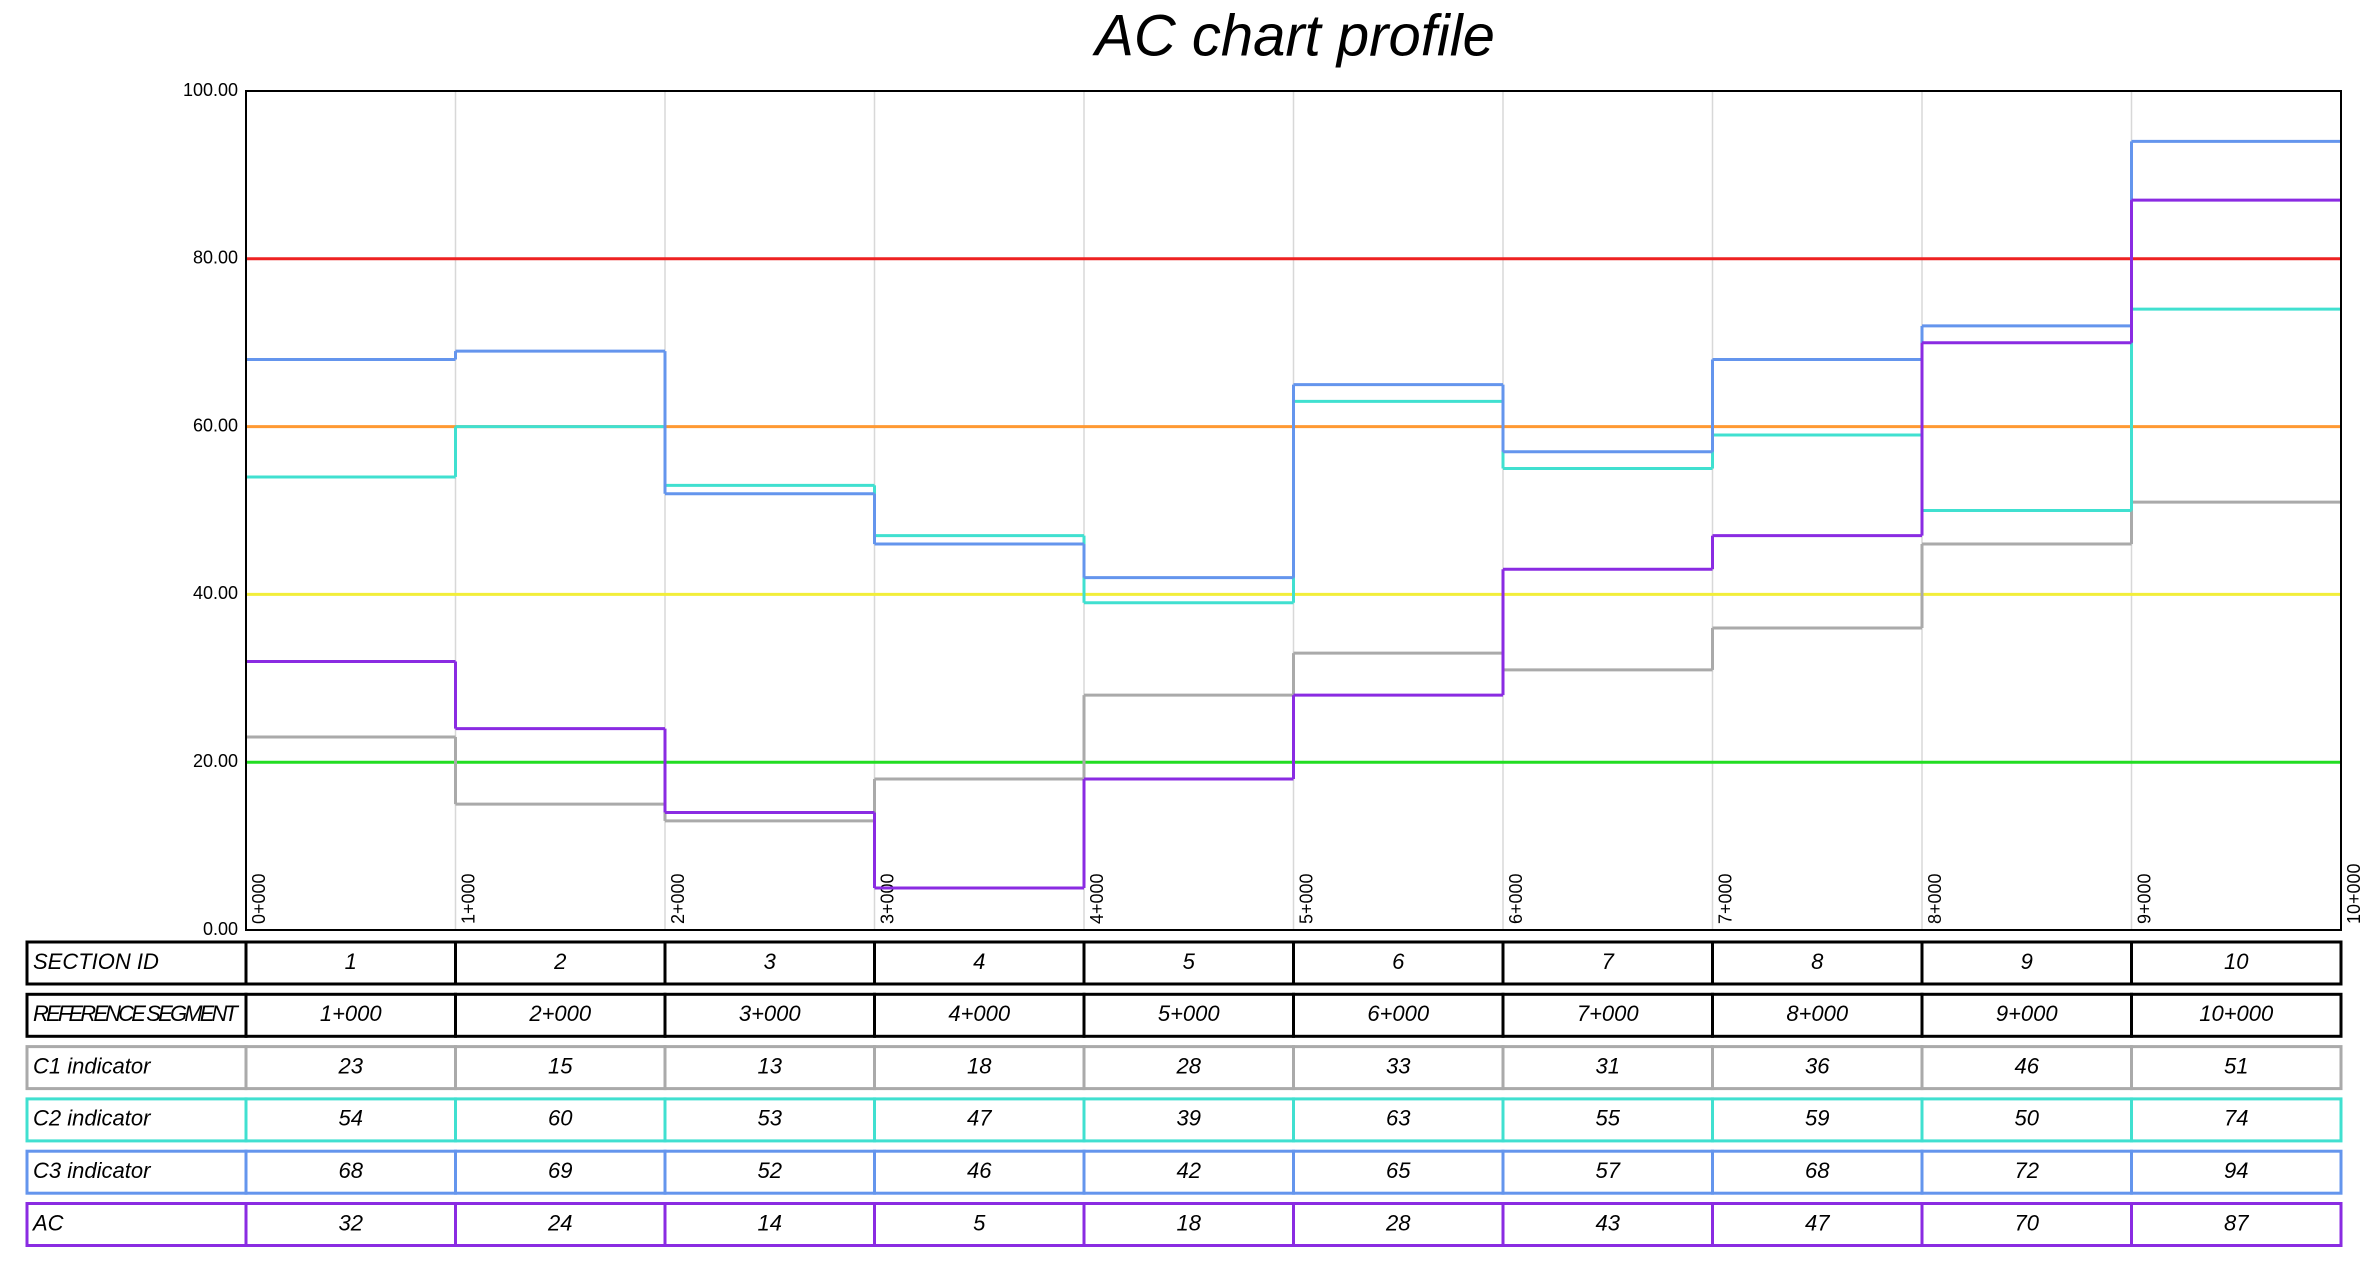 The height and width of the screenshot is (1265, 2371). I want to click on table-cell-text: 52, so click(770, 1170).